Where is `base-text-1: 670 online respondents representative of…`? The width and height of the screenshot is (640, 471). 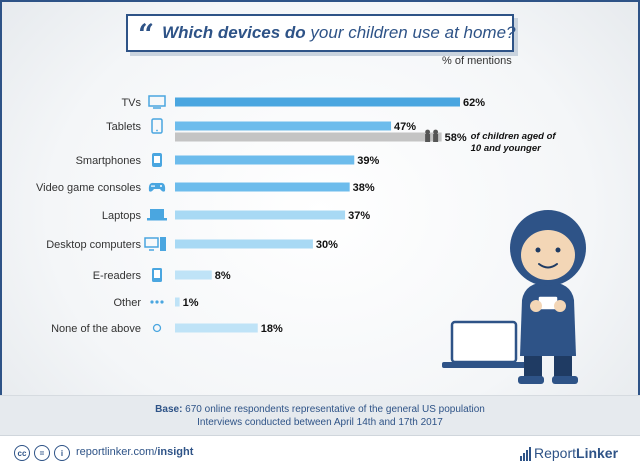 base-text-1: 670 online respondents representative of… is located at coordinates (333, 409).